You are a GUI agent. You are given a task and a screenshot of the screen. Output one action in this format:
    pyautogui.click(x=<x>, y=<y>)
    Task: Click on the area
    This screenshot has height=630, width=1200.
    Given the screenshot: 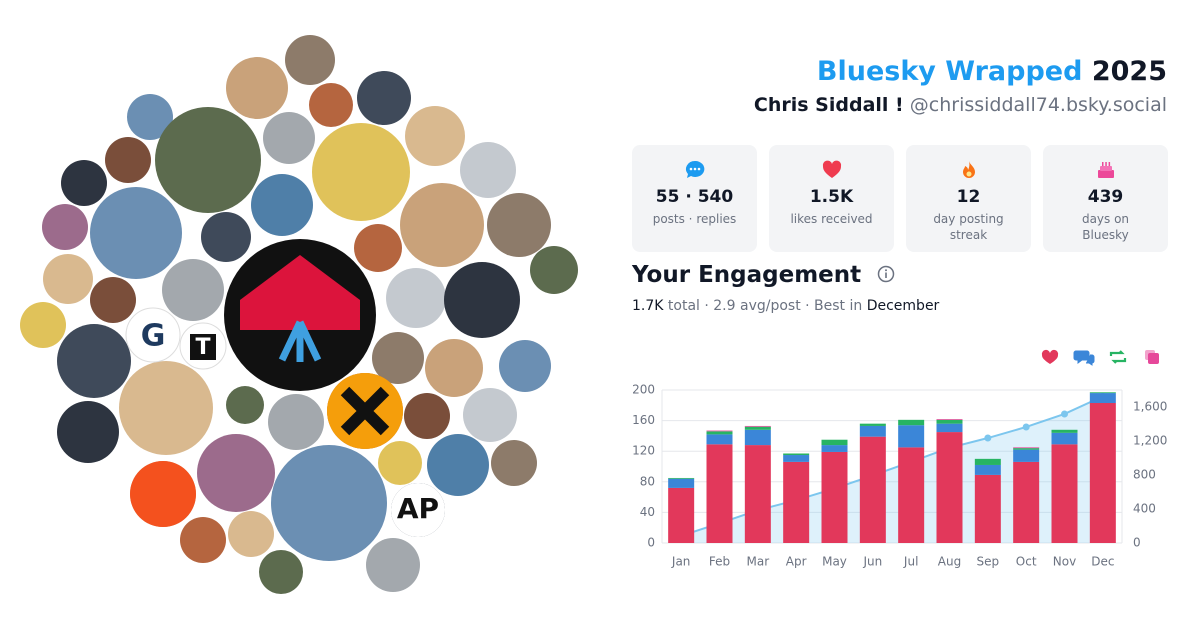 What is the action you would take?
    pyautogui.click(x=892, y=469)
    